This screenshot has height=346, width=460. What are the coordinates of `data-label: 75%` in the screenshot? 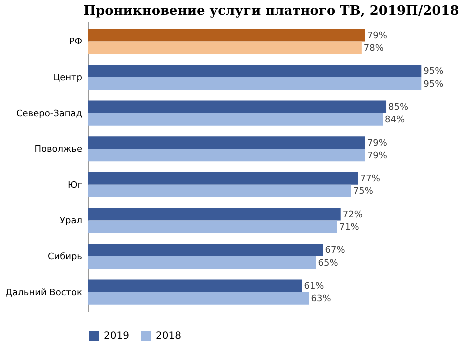 It's located at (363, 192).